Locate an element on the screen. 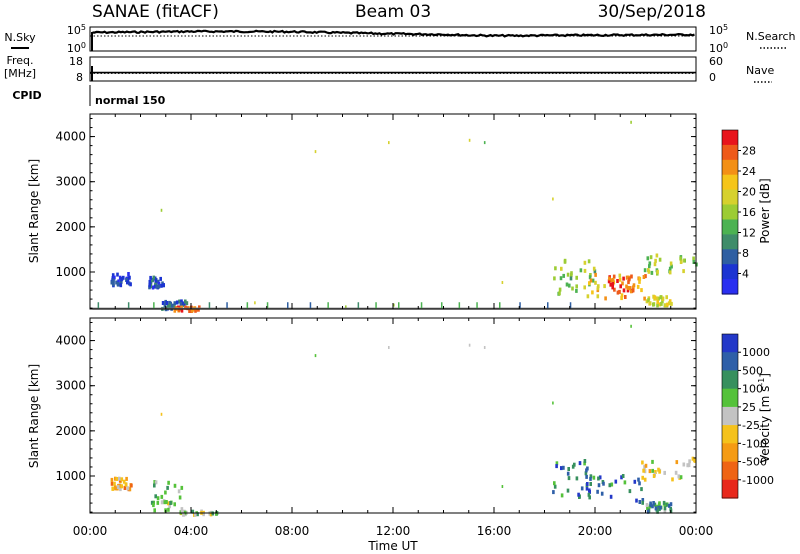 The width and height of the screenshot is (800, 554). time-axis: 00:00 04:00 08:00 12:00 16:00 20:00 00:00 is located at coordinates (393, 531).